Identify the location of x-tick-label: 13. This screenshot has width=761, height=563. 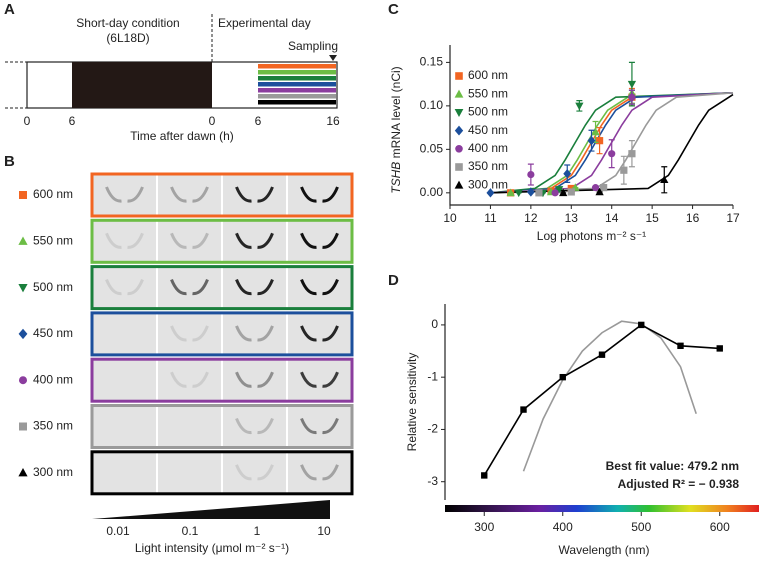
(572, 218).